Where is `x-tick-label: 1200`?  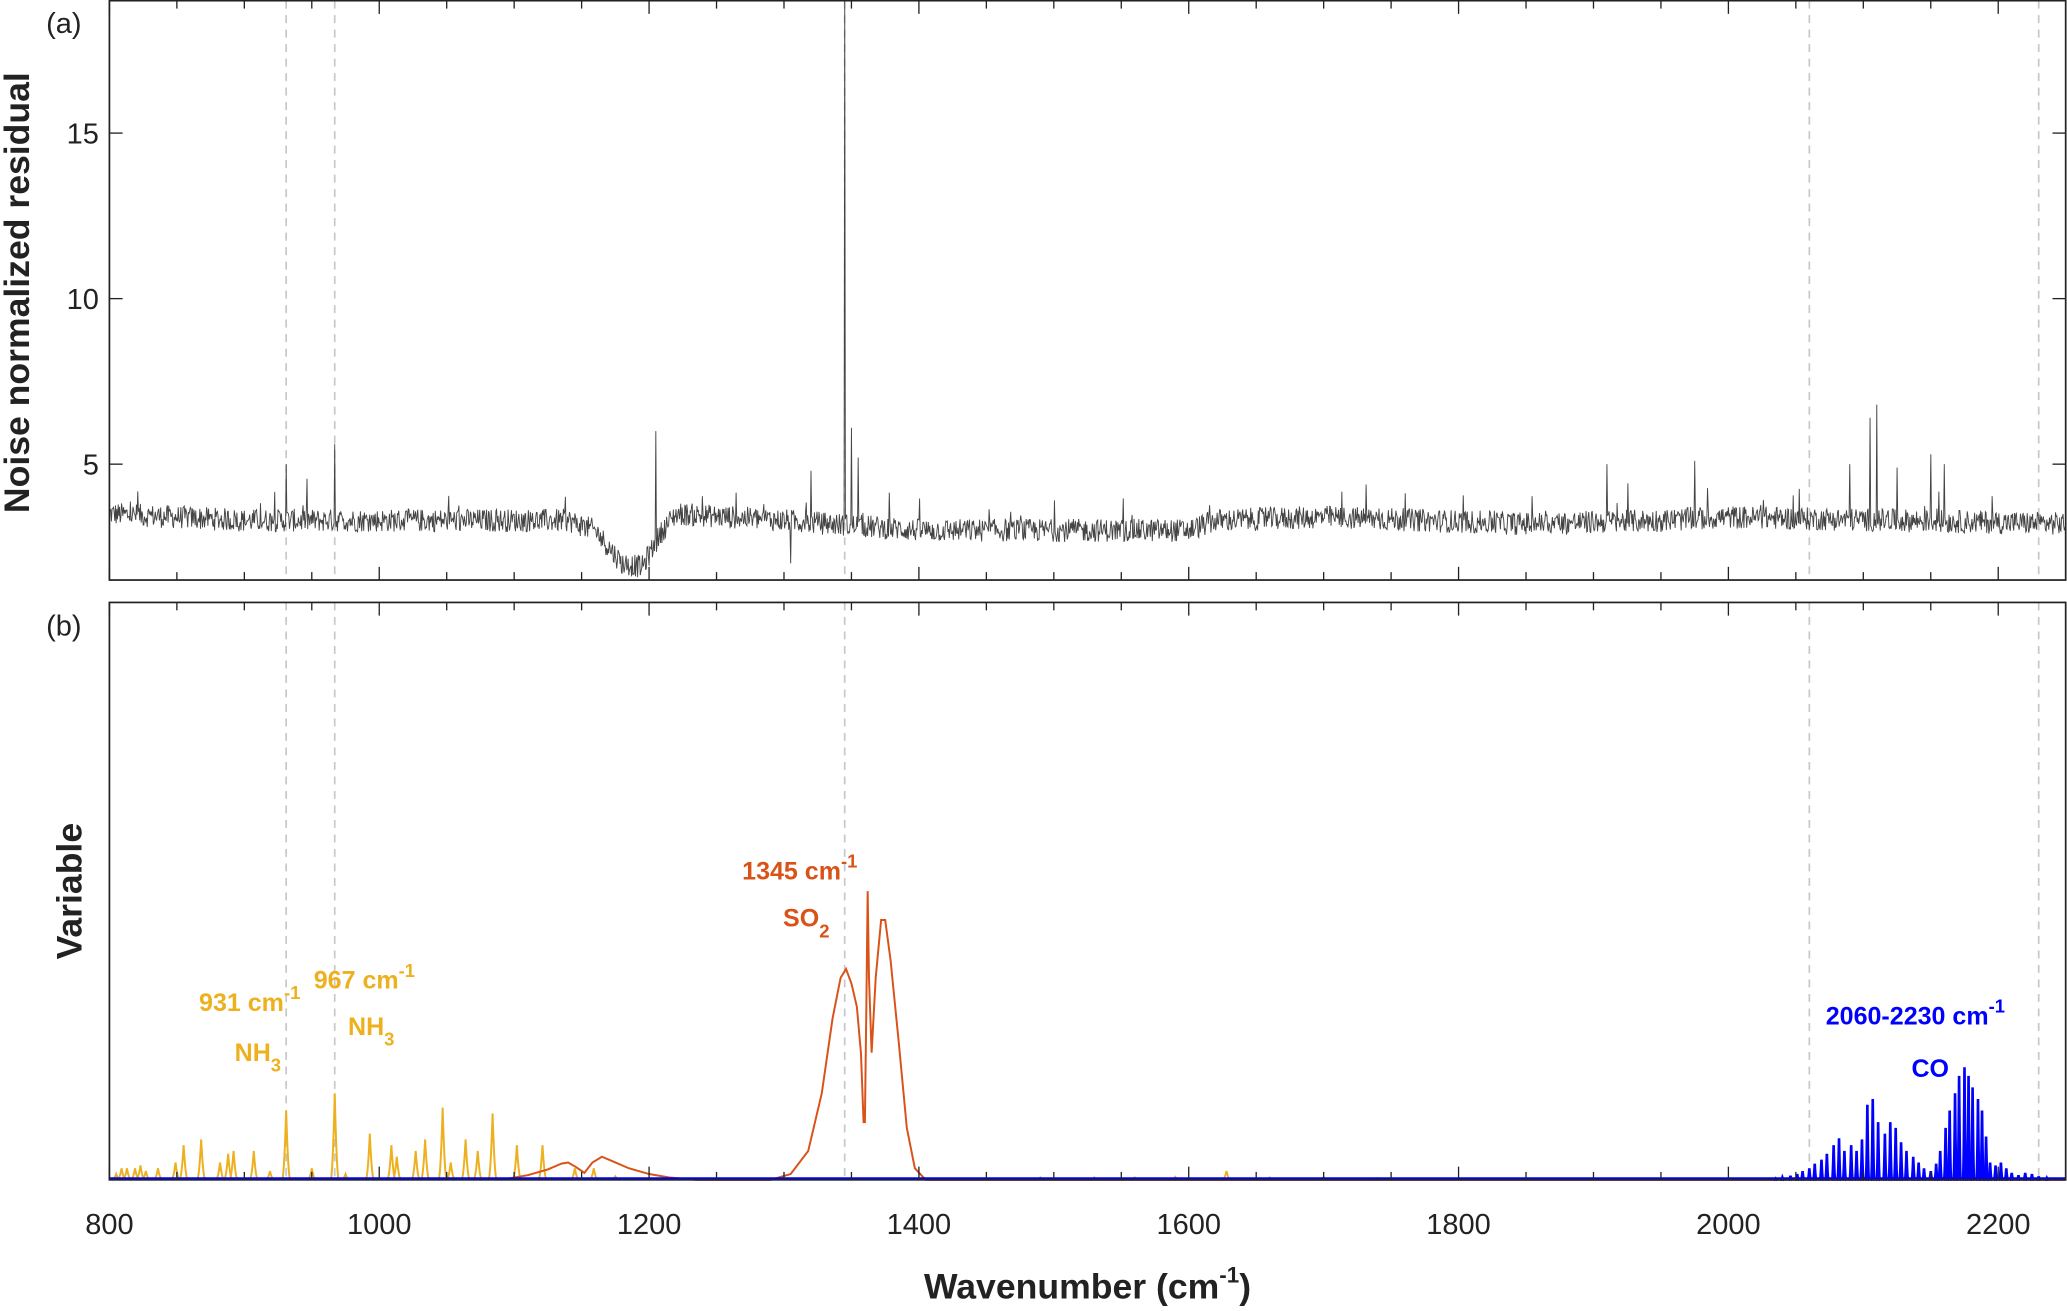 x-tick-label: 1200 is located at coordinates (649, 1225).